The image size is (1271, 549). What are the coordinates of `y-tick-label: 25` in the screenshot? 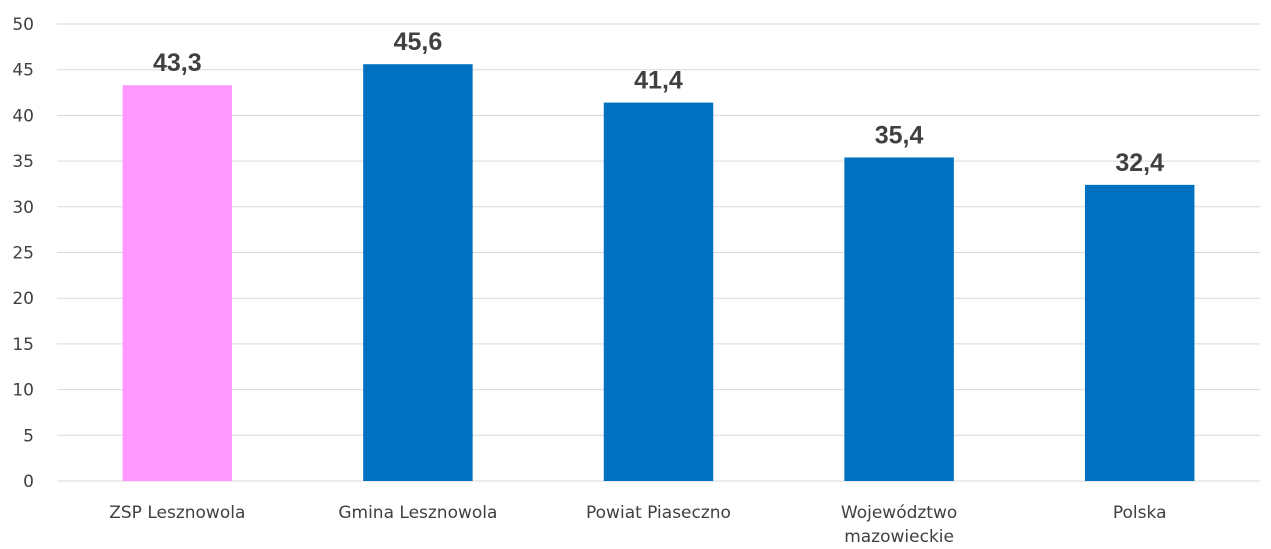 It's located at (23, 254).